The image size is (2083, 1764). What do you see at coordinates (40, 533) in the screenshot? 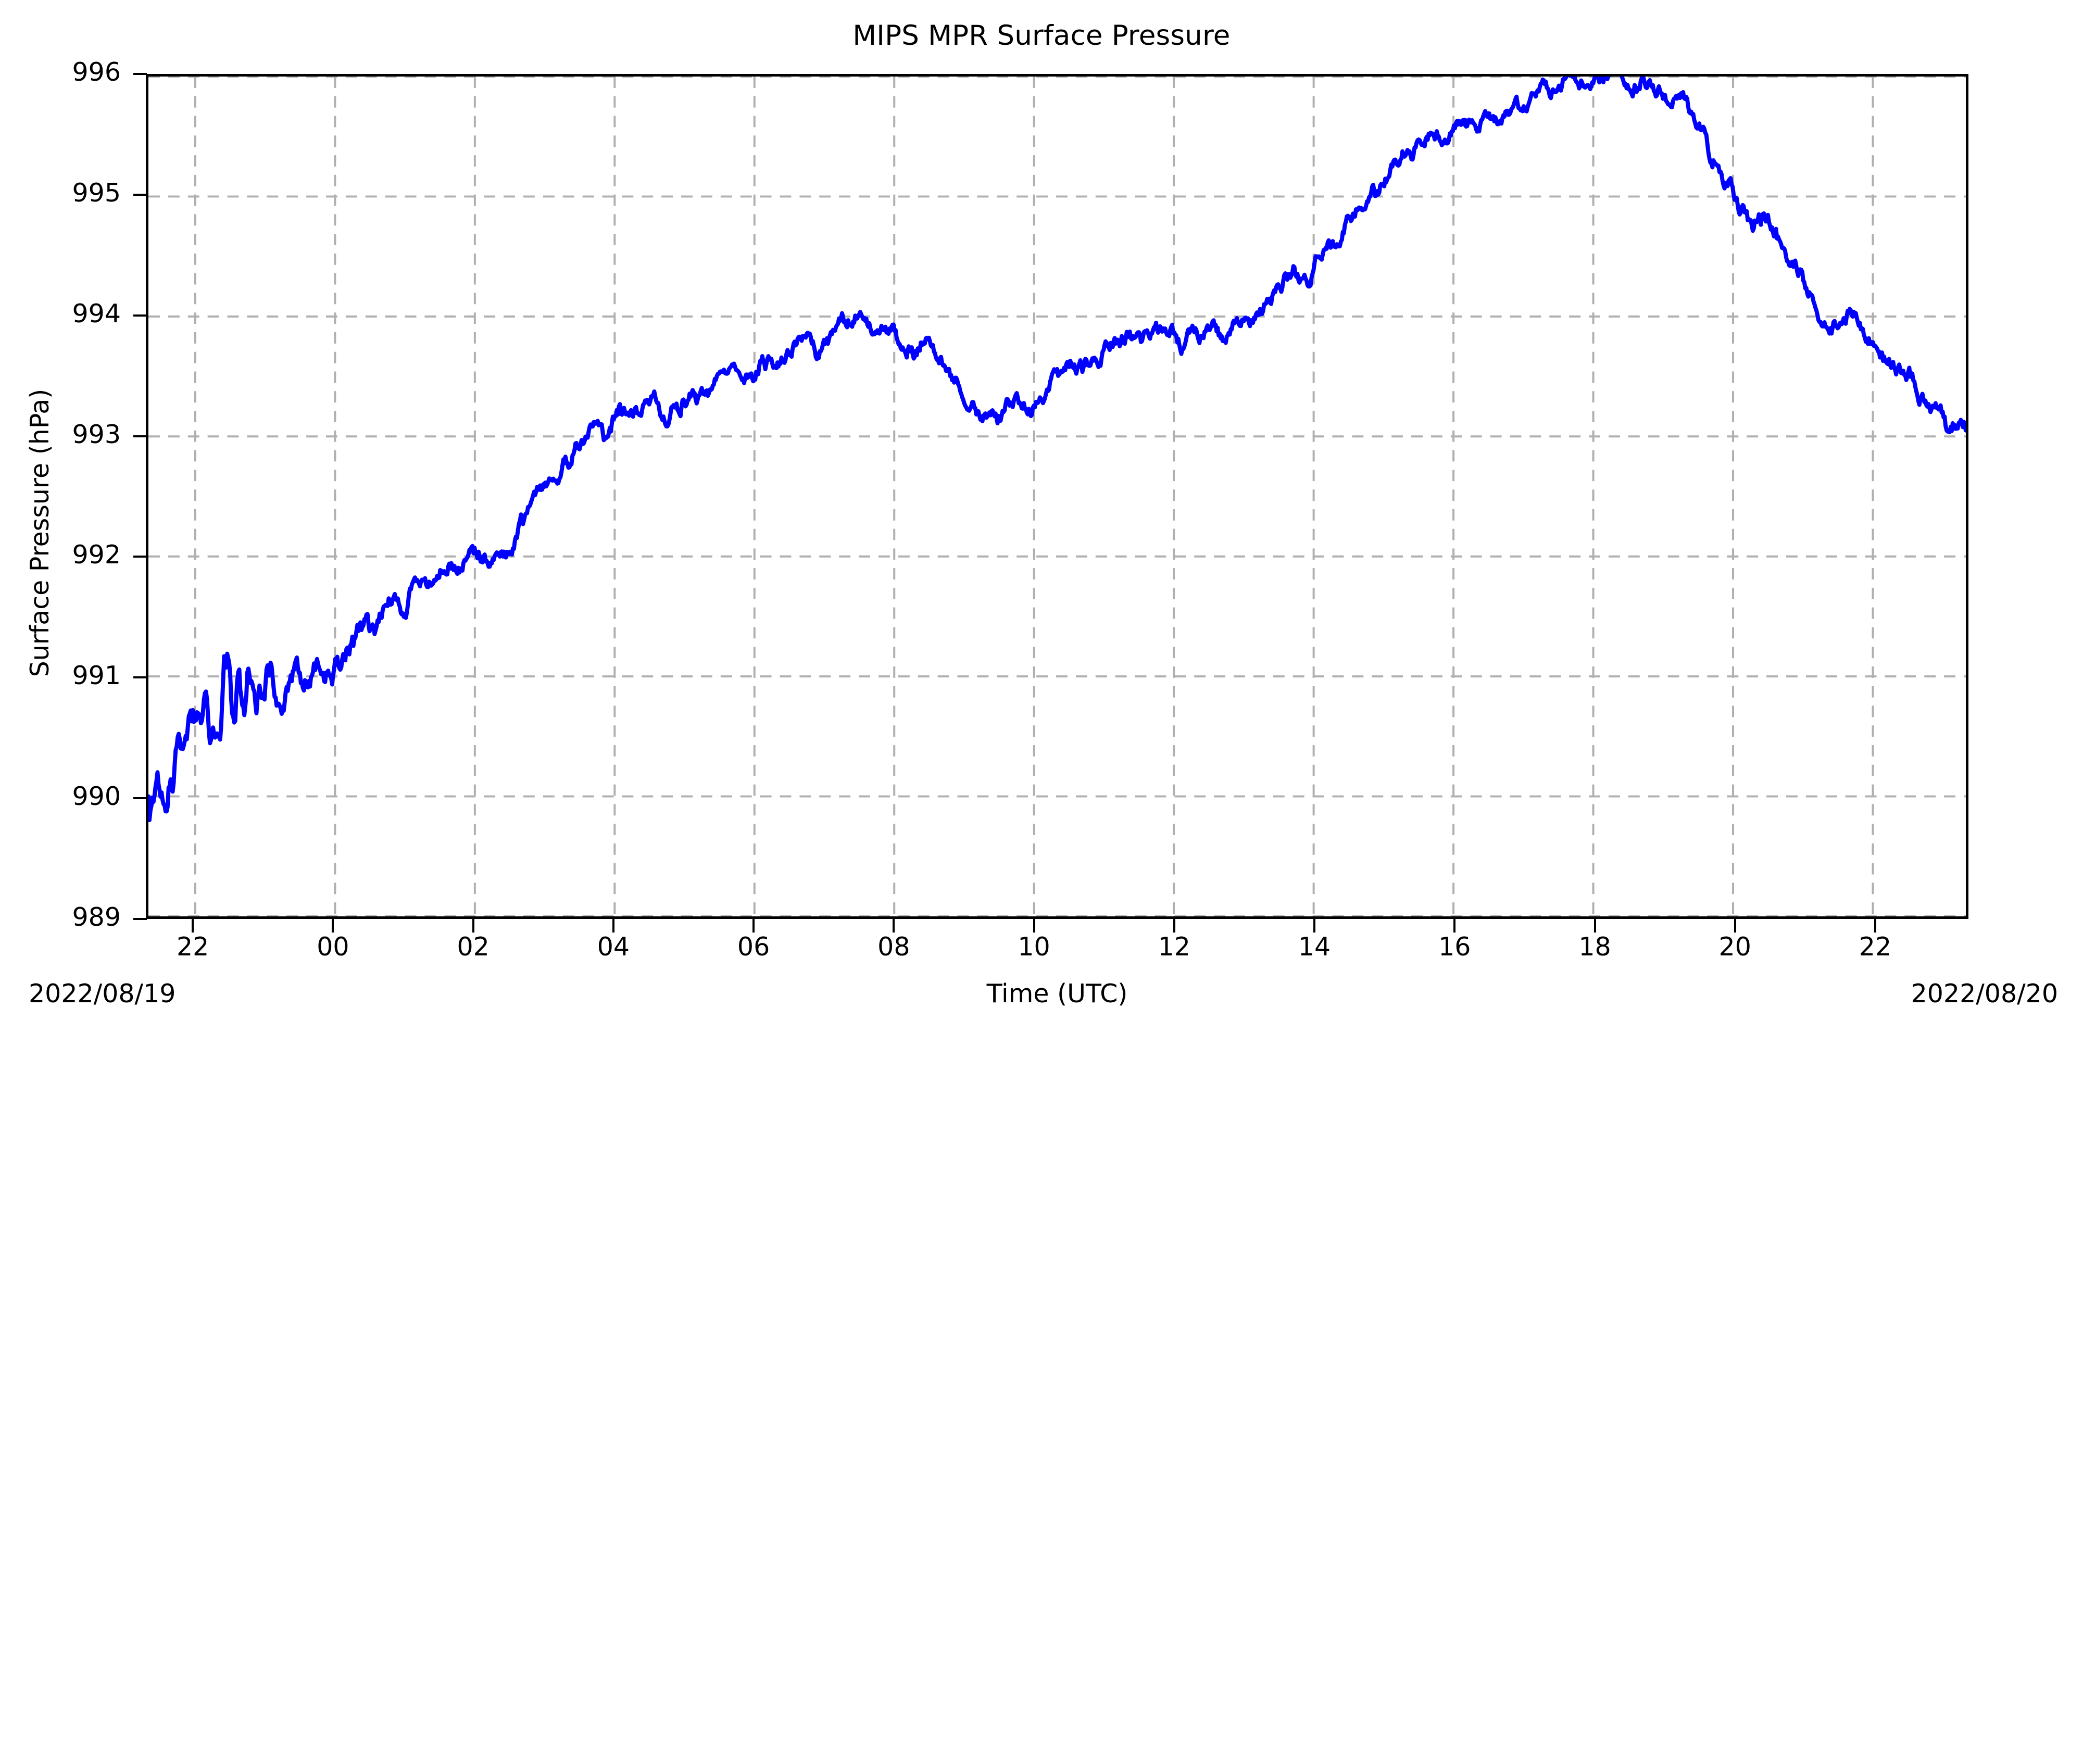
I see `y-axis-label: Surface Pressure (hPa)` at bounding box center [40, 533].